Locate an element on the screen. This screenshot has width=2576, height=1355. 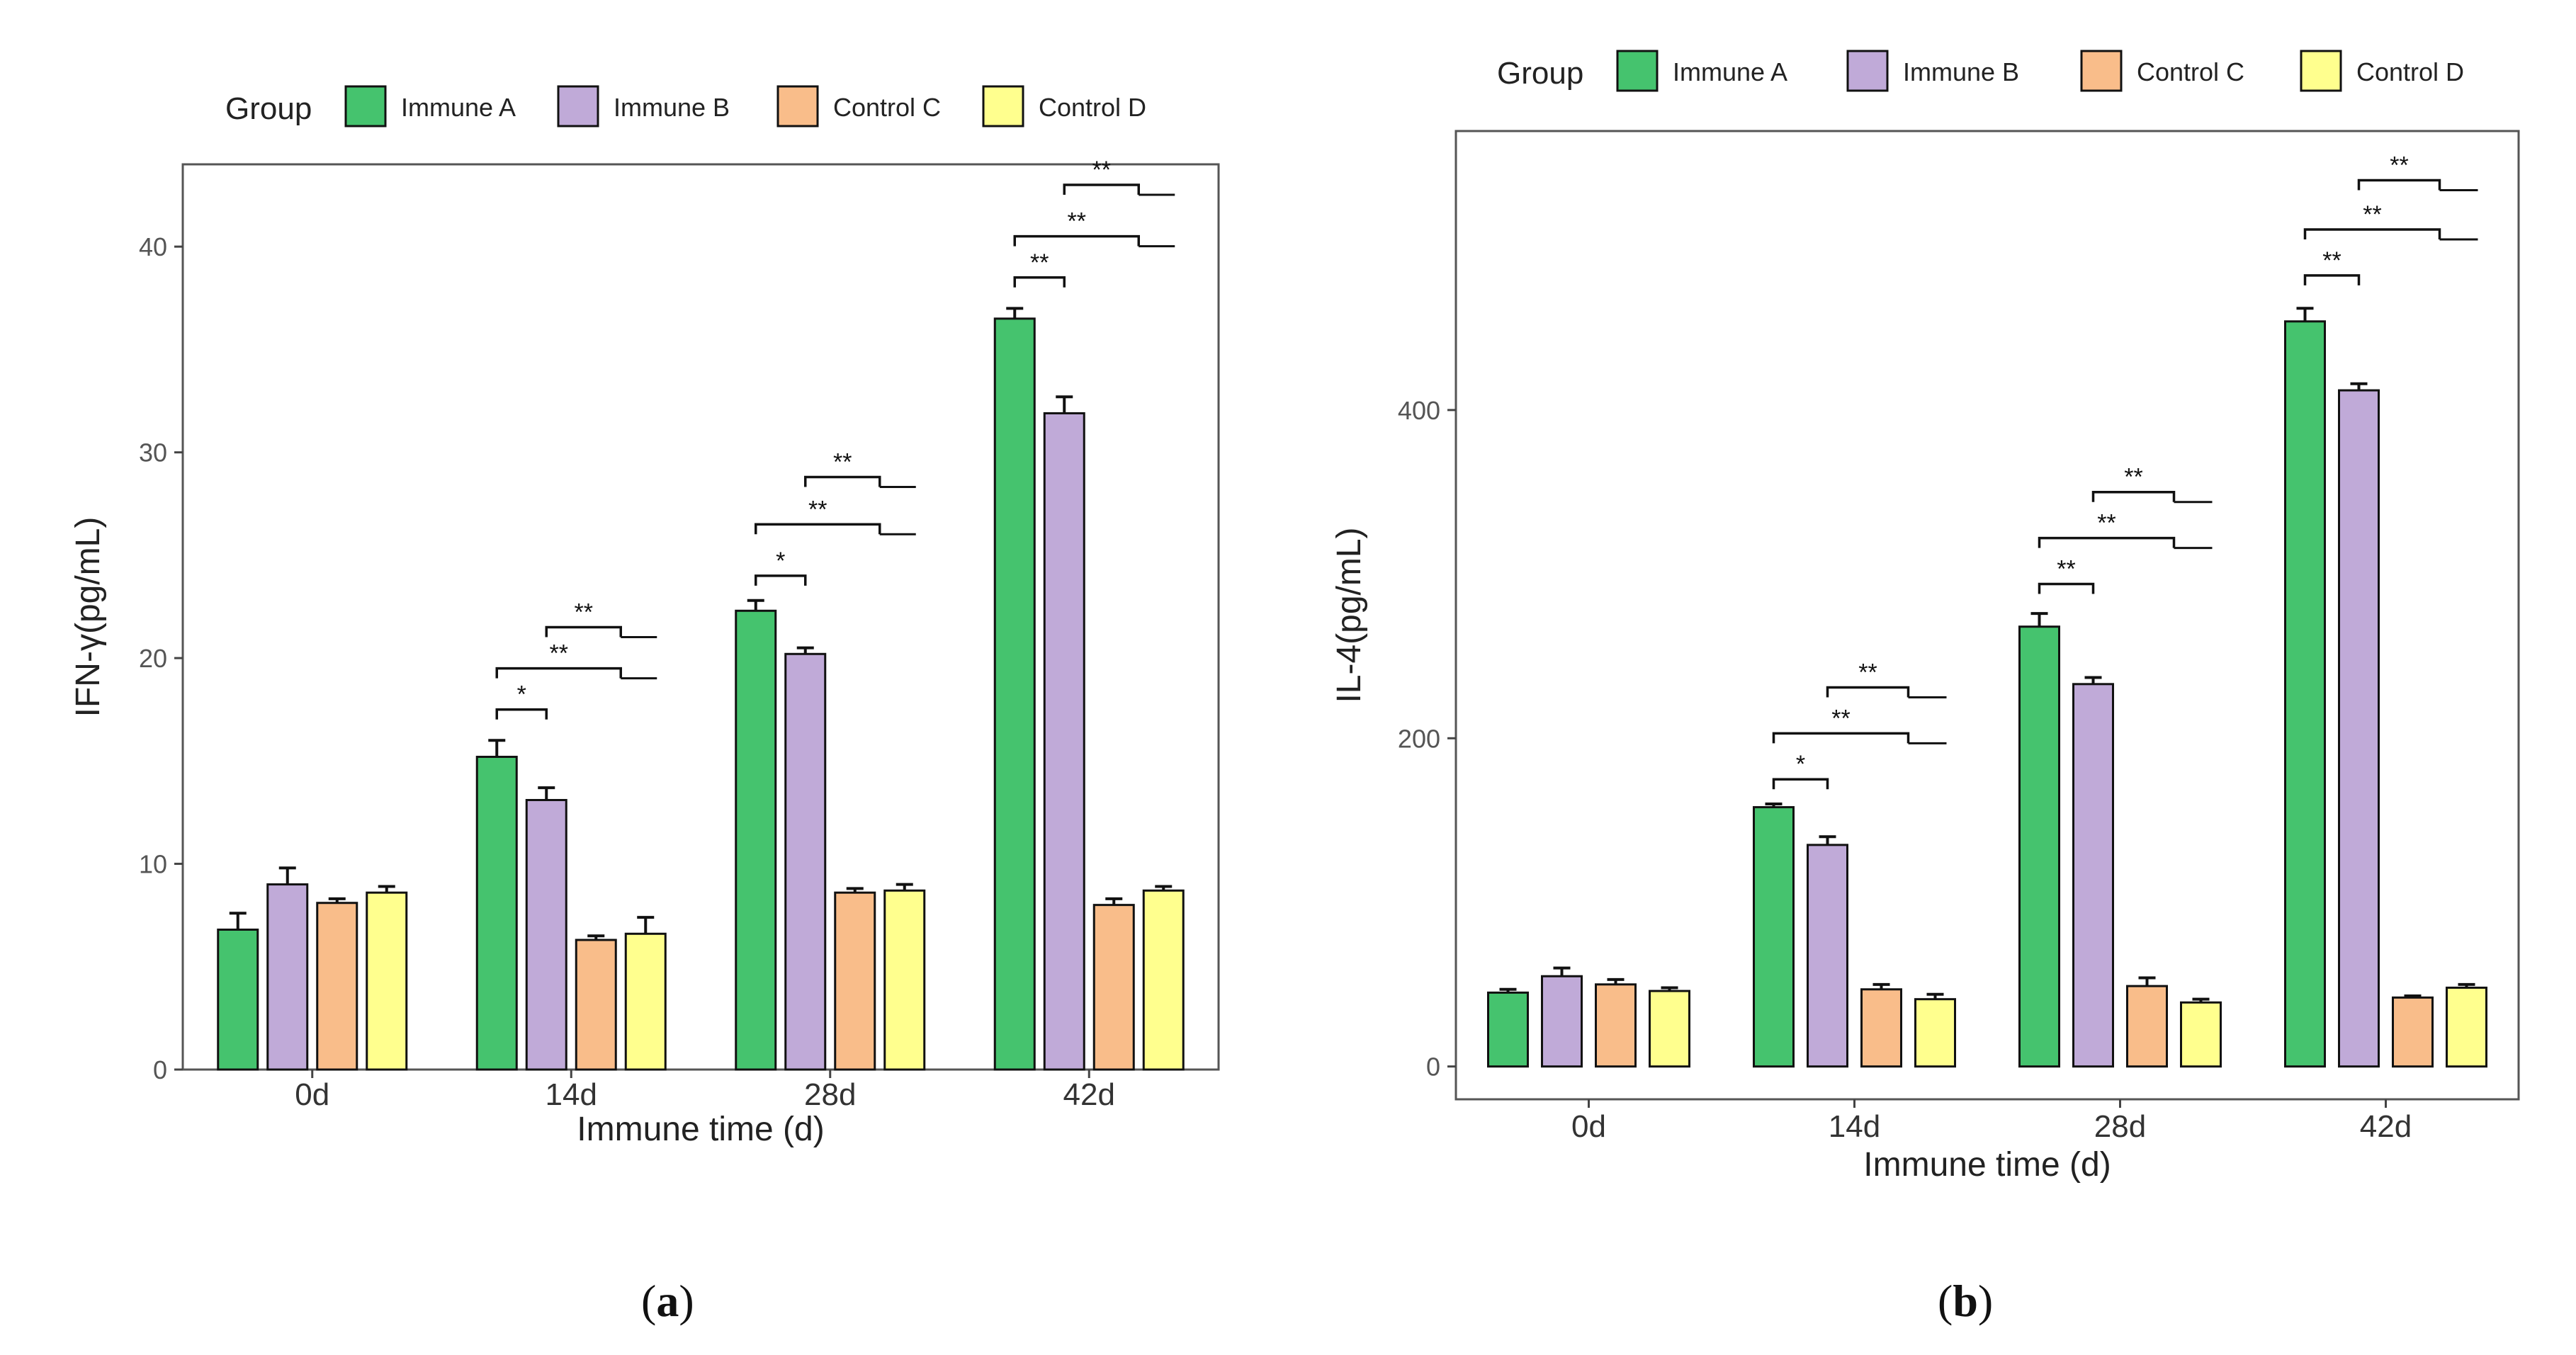
xtick-label-a-2: 28d is located at coordinates (830, 1094).